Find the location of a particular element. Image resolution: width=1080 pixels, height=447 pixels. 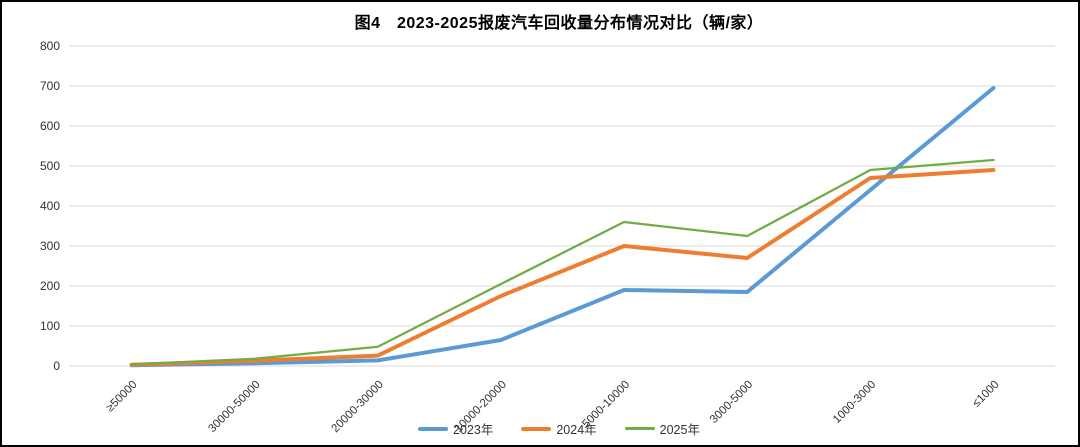

legend-item-2025年: 2025年 is located at coordinates (662, 428).